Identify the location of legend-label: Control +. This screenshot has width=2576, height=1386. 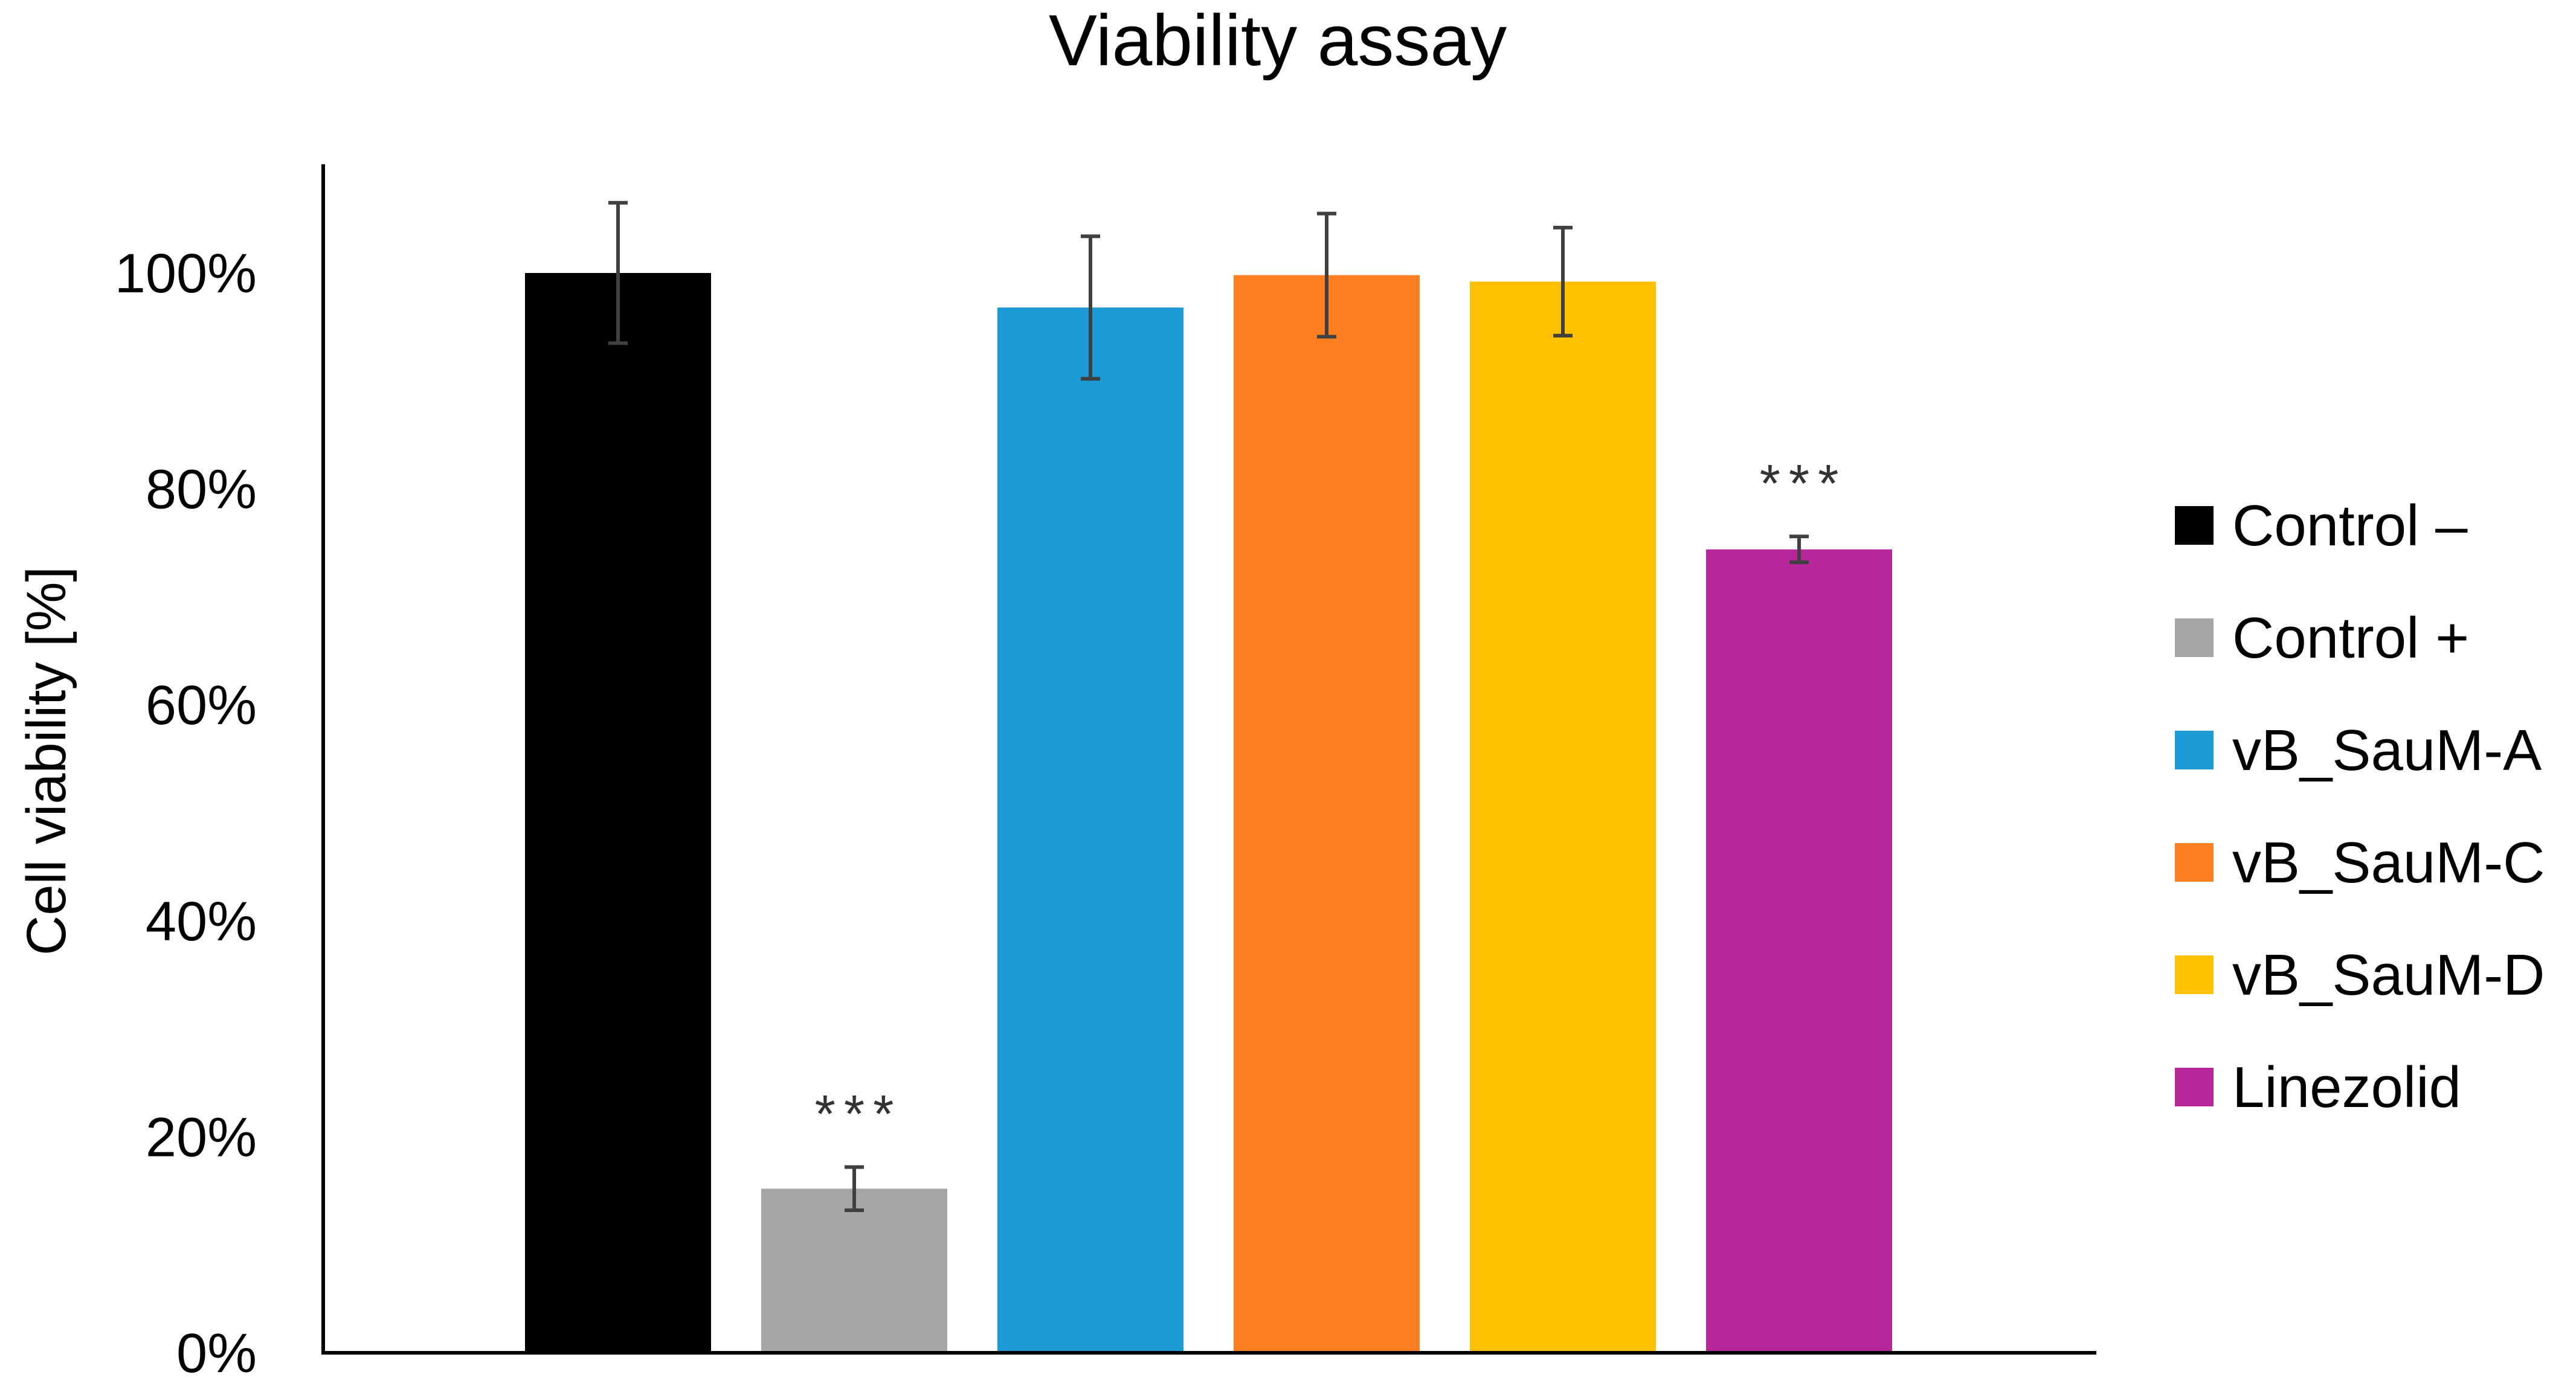
(2350, 638).